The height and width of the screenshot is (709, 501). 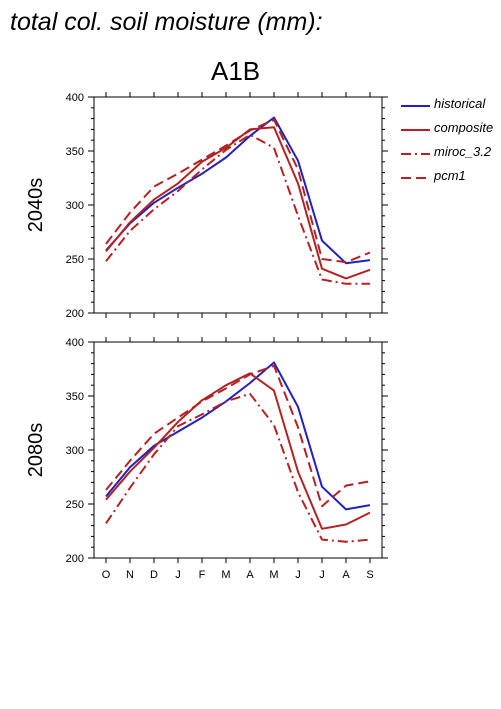 What do you see at coordinates (166, 22) in the screenshot?
I see `page-title: total col. soil moisture (mm):` at bounding box center [166, 22].